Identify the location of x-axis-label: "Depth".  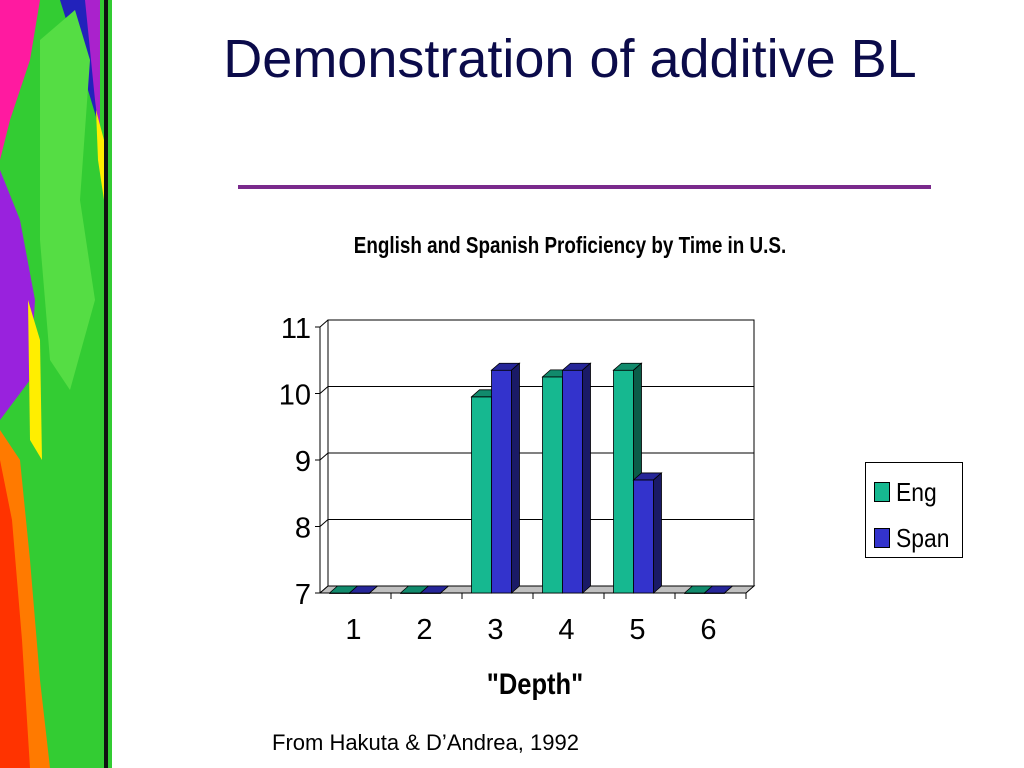
(535, 684).